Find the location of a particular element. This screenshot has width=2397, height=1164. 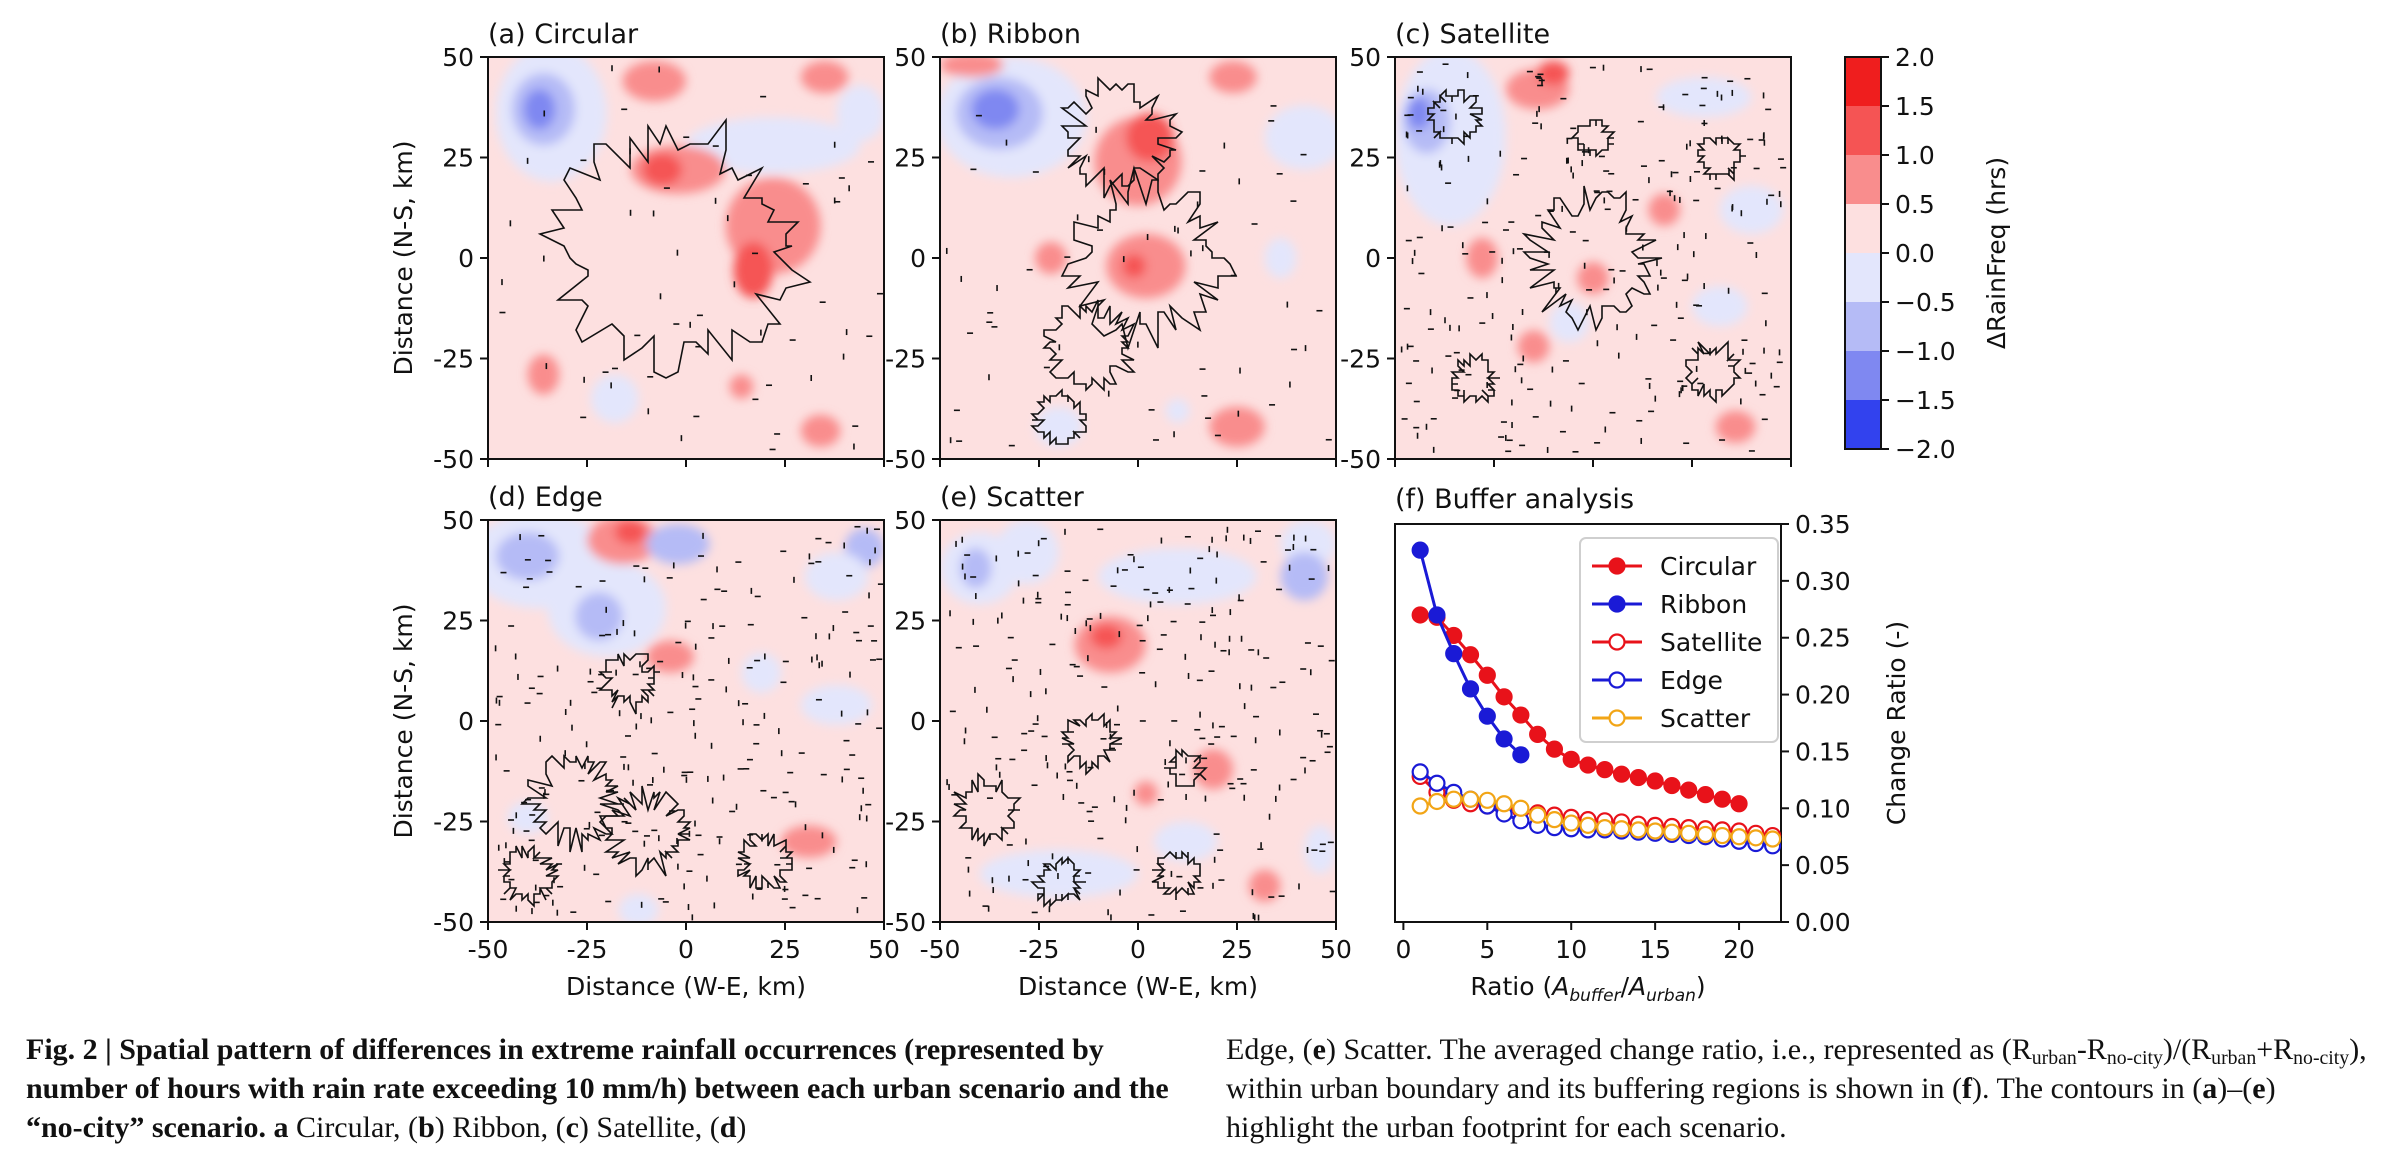

x-axis-label: Distance (W-E, km) is located at coordinates (686, 986).